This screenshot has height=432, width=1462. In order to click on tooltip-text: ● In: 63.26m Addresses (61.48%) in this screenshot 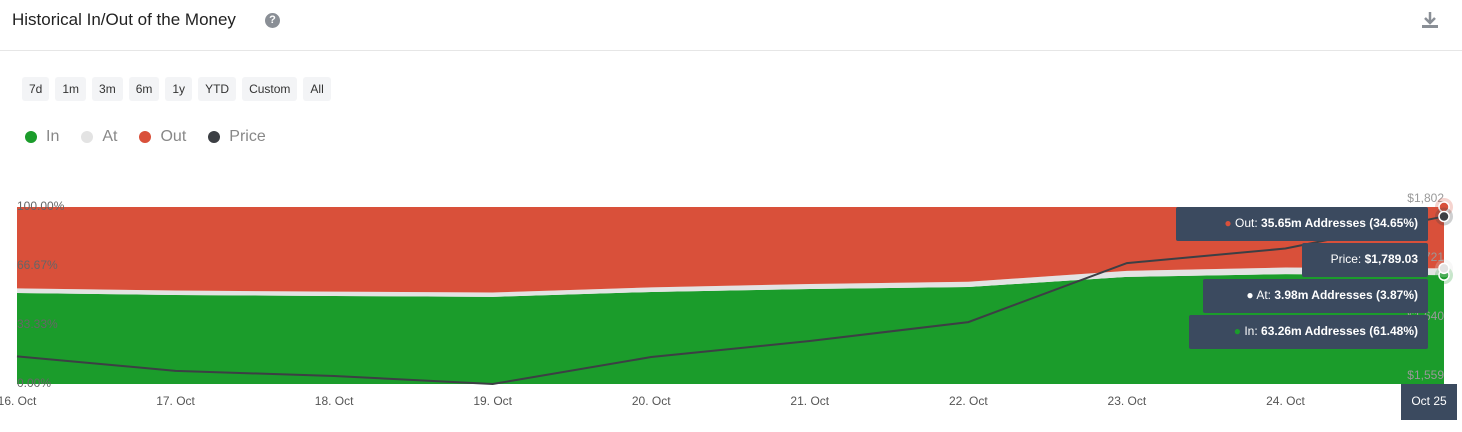, I will do `click(1326, 331)`.